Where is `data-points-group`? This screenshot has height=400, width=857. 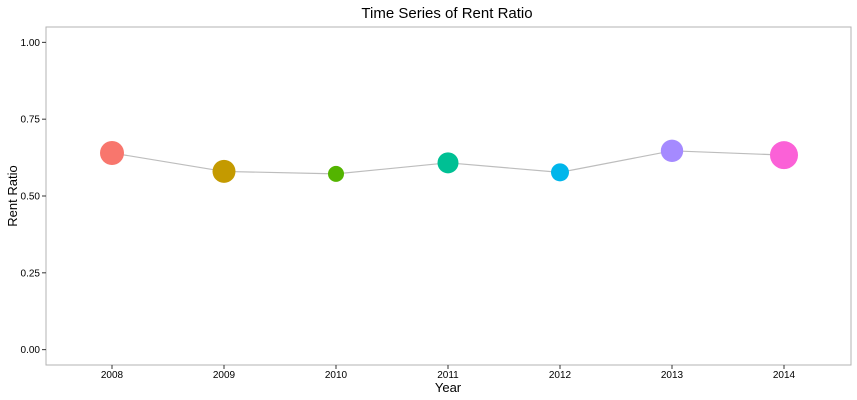
data-points-group is located at coordinates (449, 161).